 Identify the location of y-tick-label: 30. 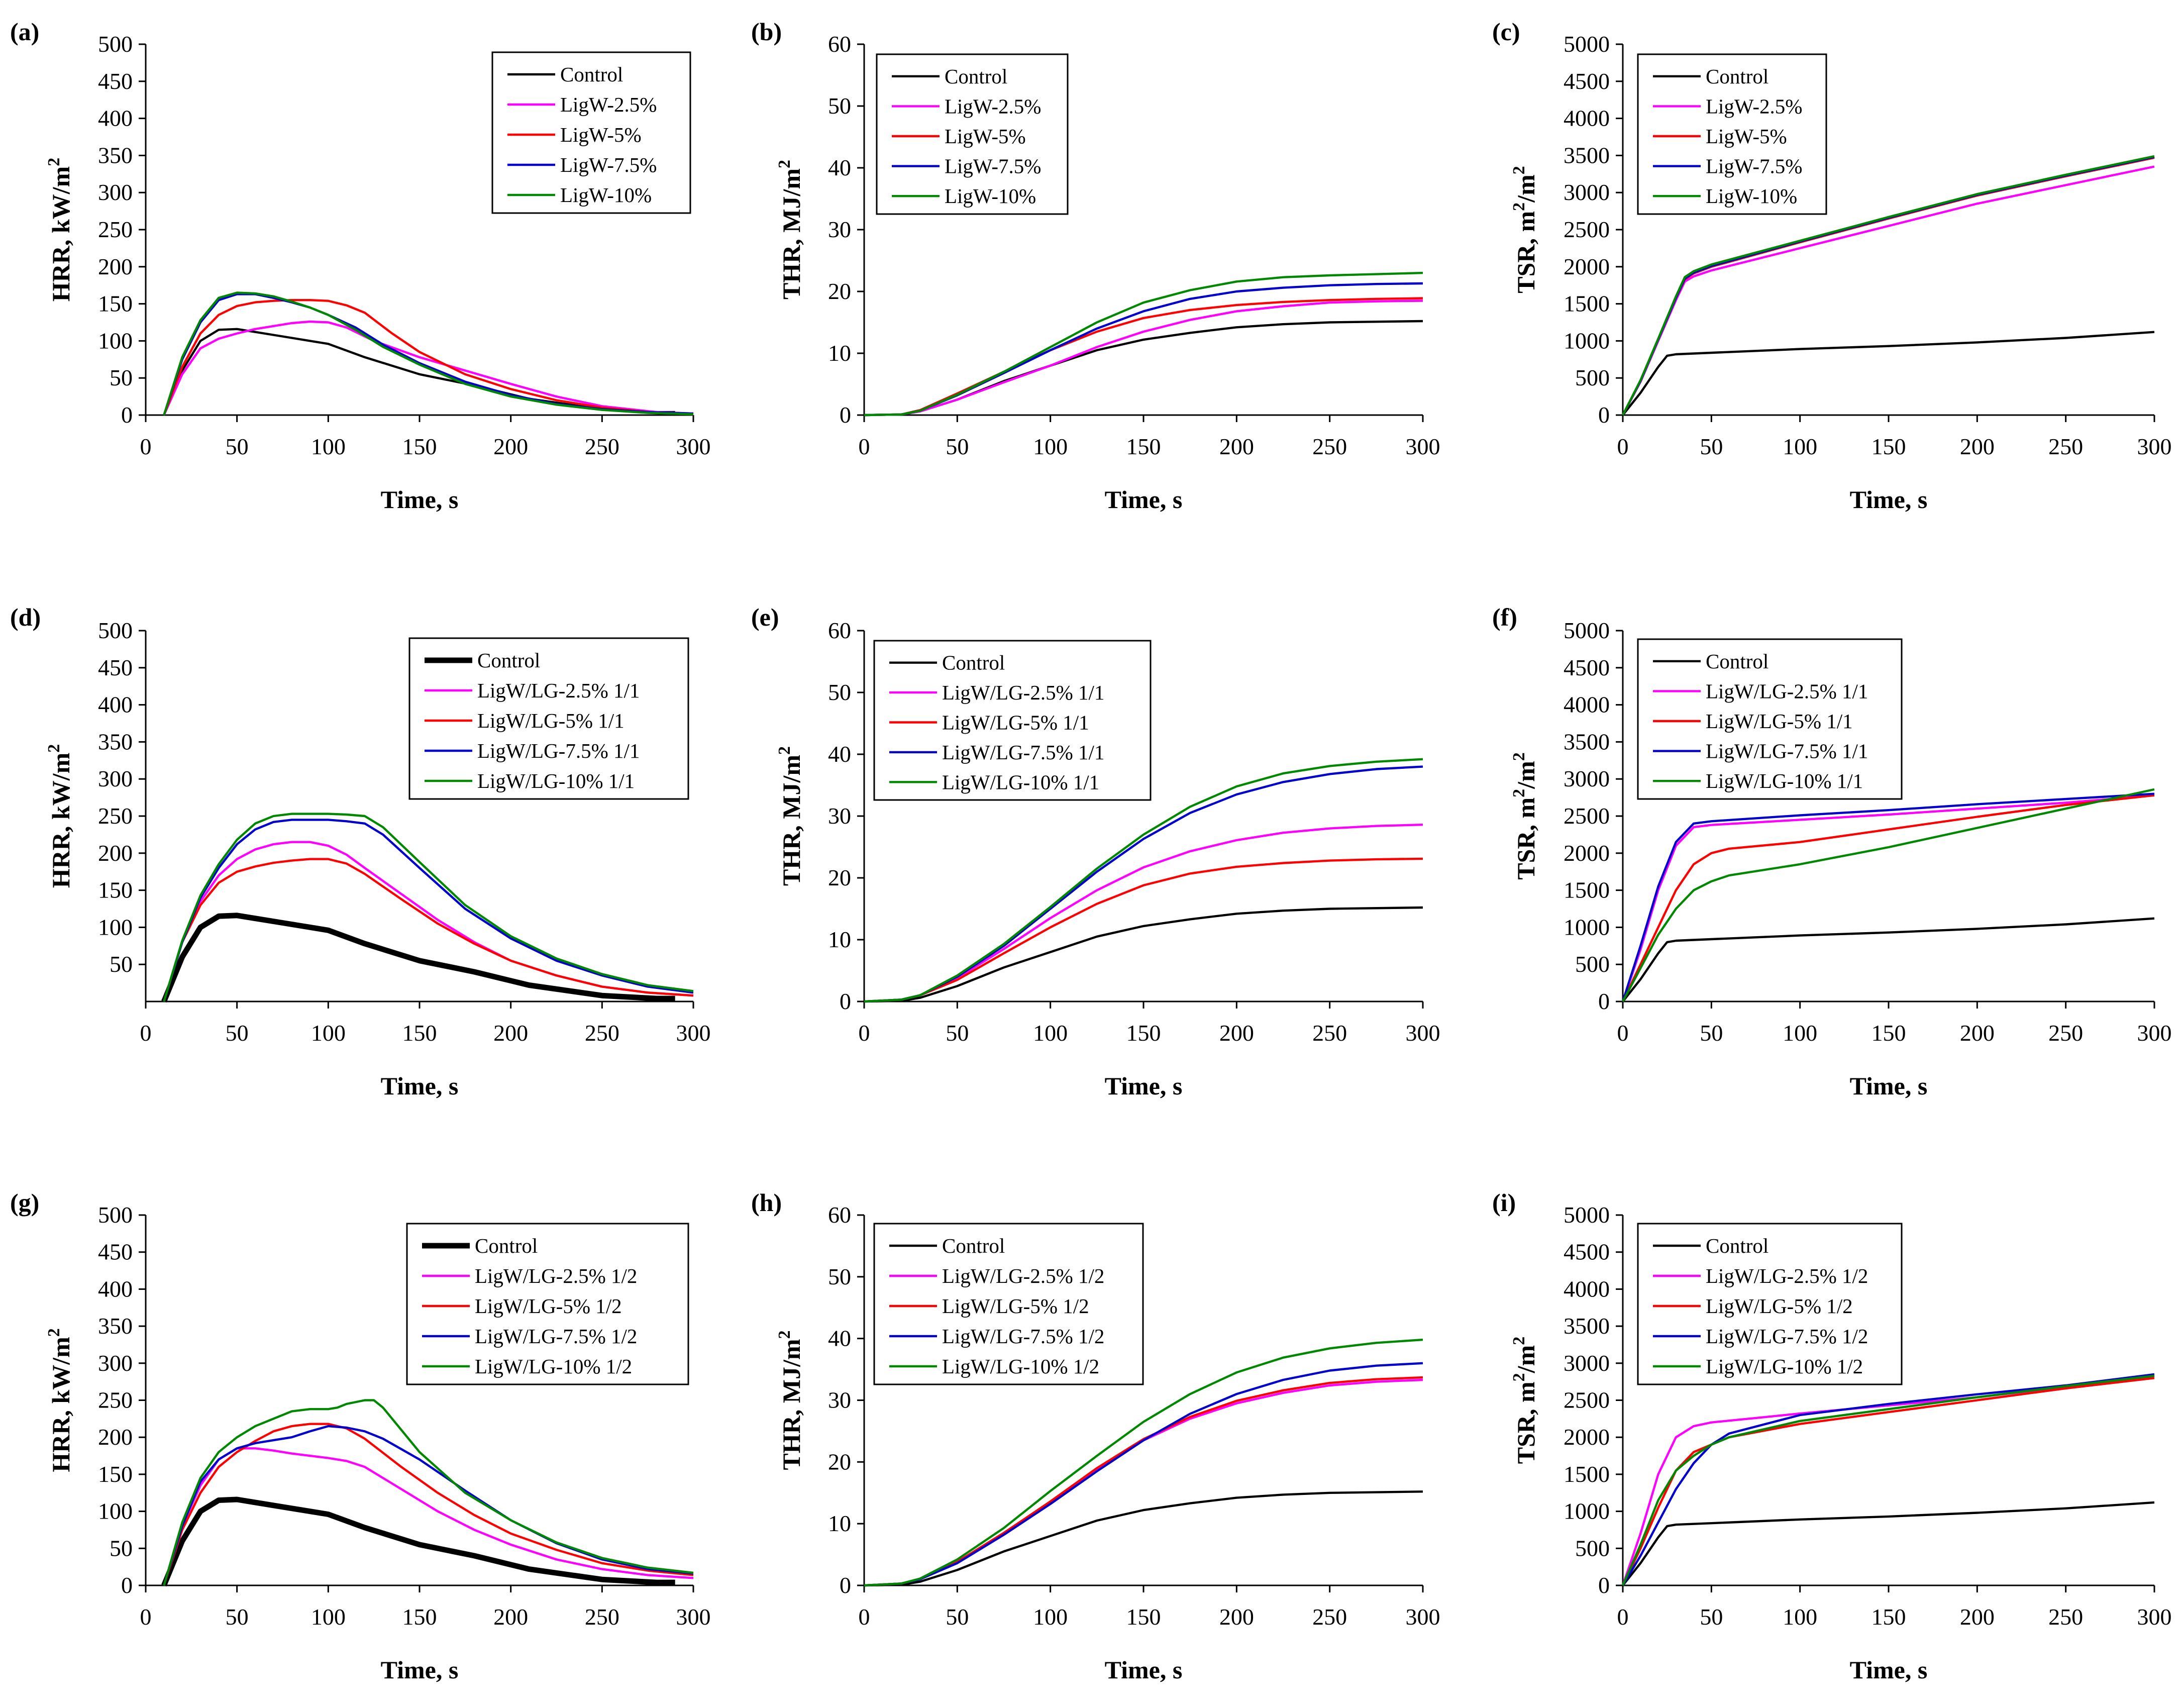
(840, 229).